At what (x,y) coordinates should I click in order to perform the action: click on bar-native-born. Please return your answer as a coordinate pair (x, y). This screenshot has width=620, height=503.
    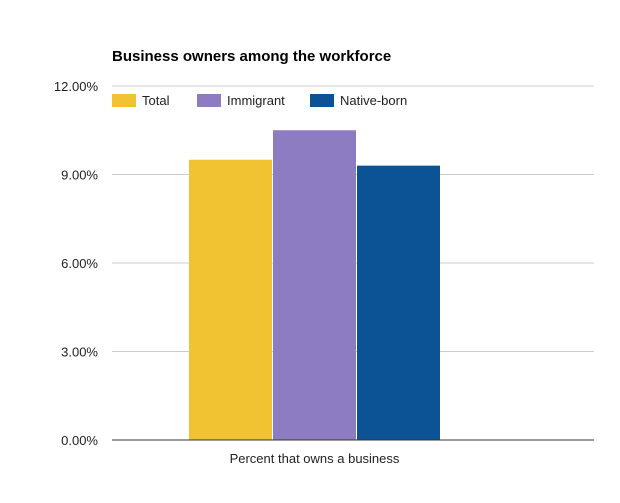
    Looking at the image, I should click on (398, 302).